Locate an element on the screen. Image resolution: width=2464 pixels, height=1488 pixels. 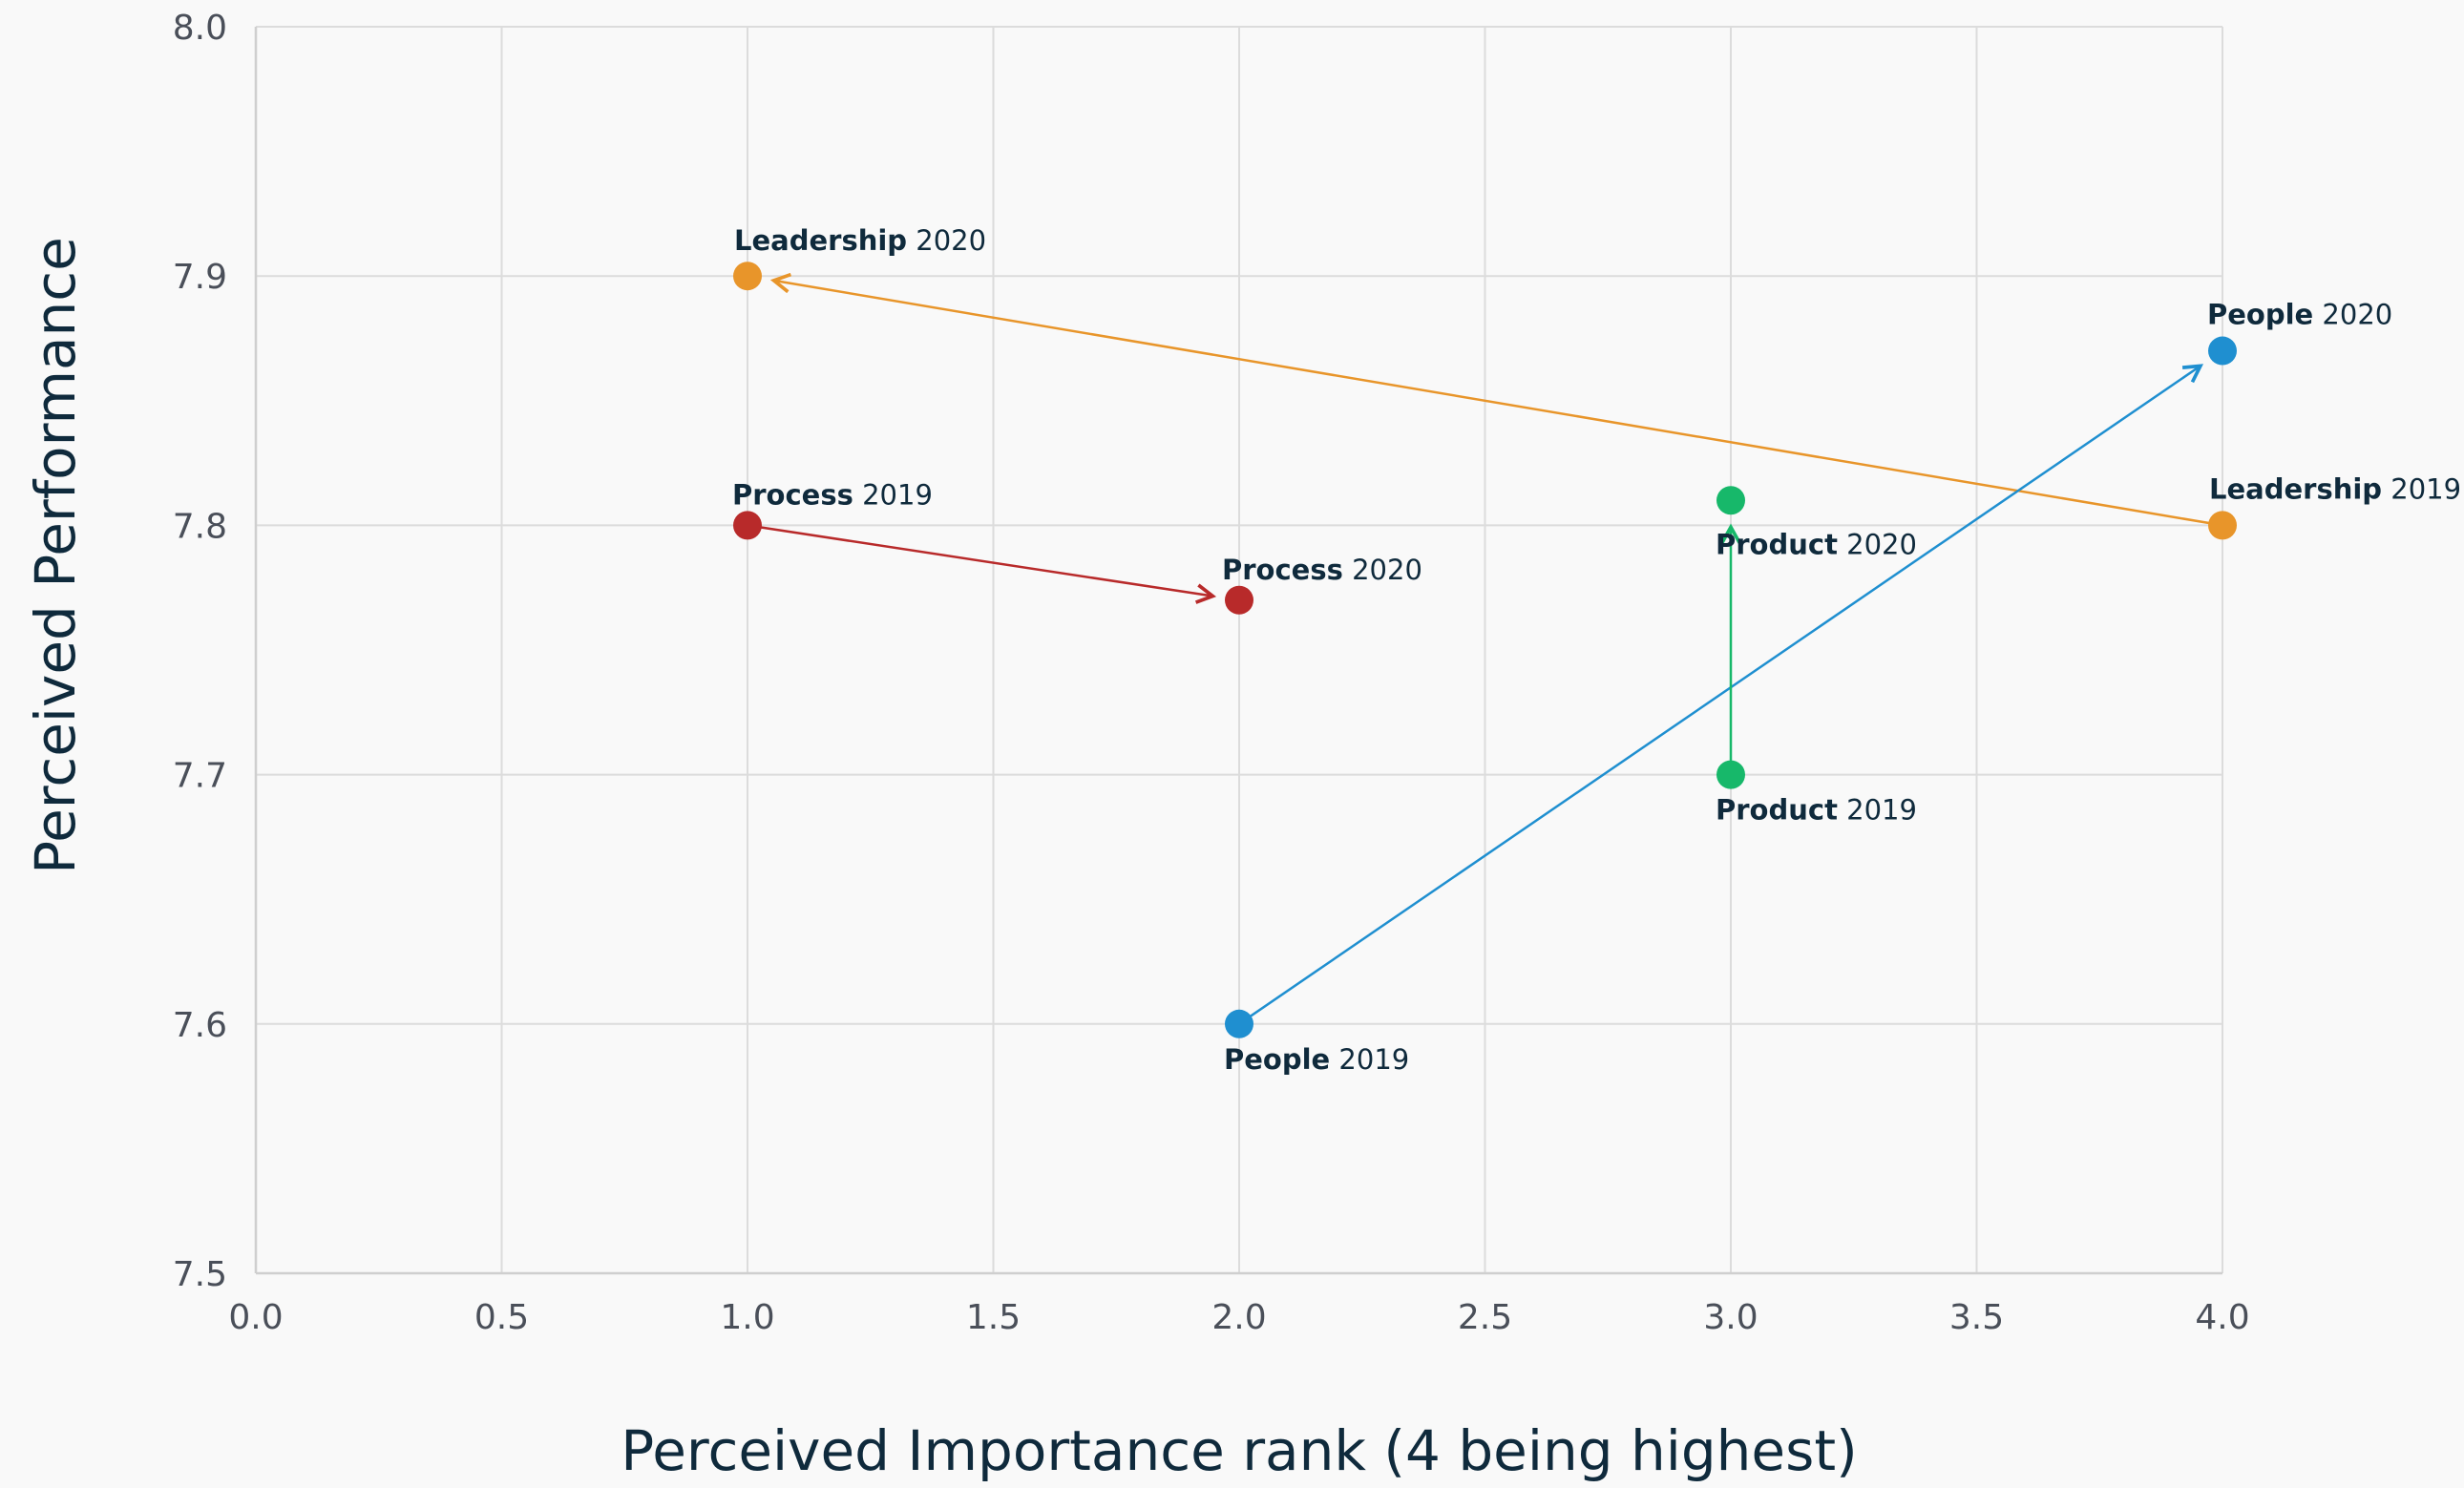
process-2020-label: Process 2020 is located at coordinates (1322, 570).